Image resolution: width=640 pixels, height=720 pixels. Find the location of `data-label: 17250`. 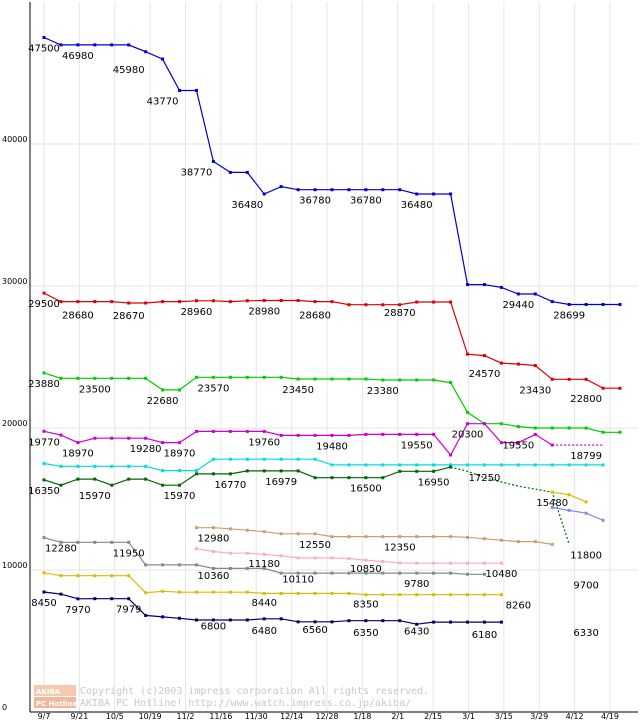

data-label: 17250 is located at coordinates (485, 478).